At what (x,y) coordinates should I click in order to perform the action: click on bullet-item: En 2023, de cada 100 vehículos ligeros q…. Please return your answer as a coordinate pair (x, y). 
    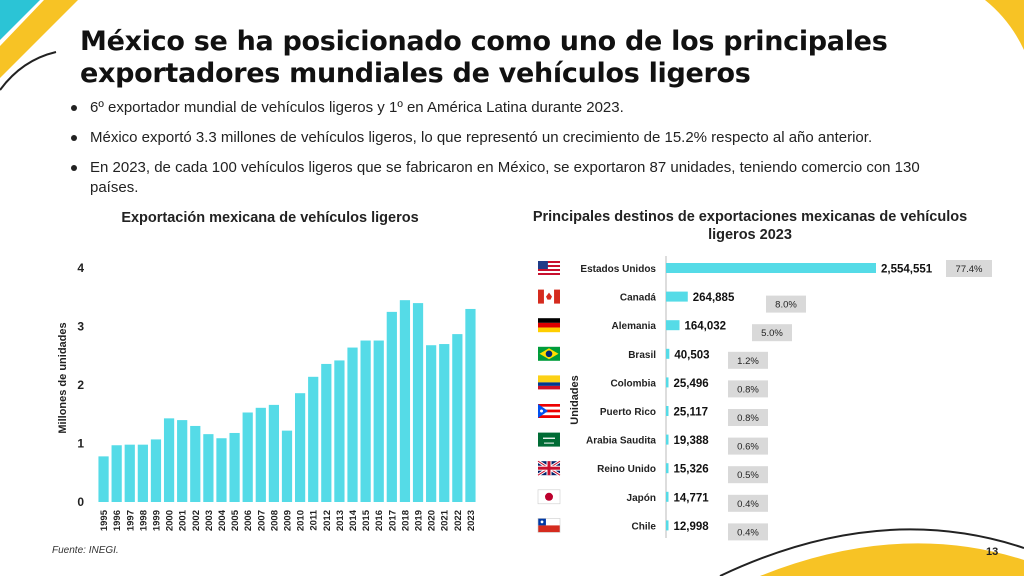
    Looking at the image, I should click on (518, 178).